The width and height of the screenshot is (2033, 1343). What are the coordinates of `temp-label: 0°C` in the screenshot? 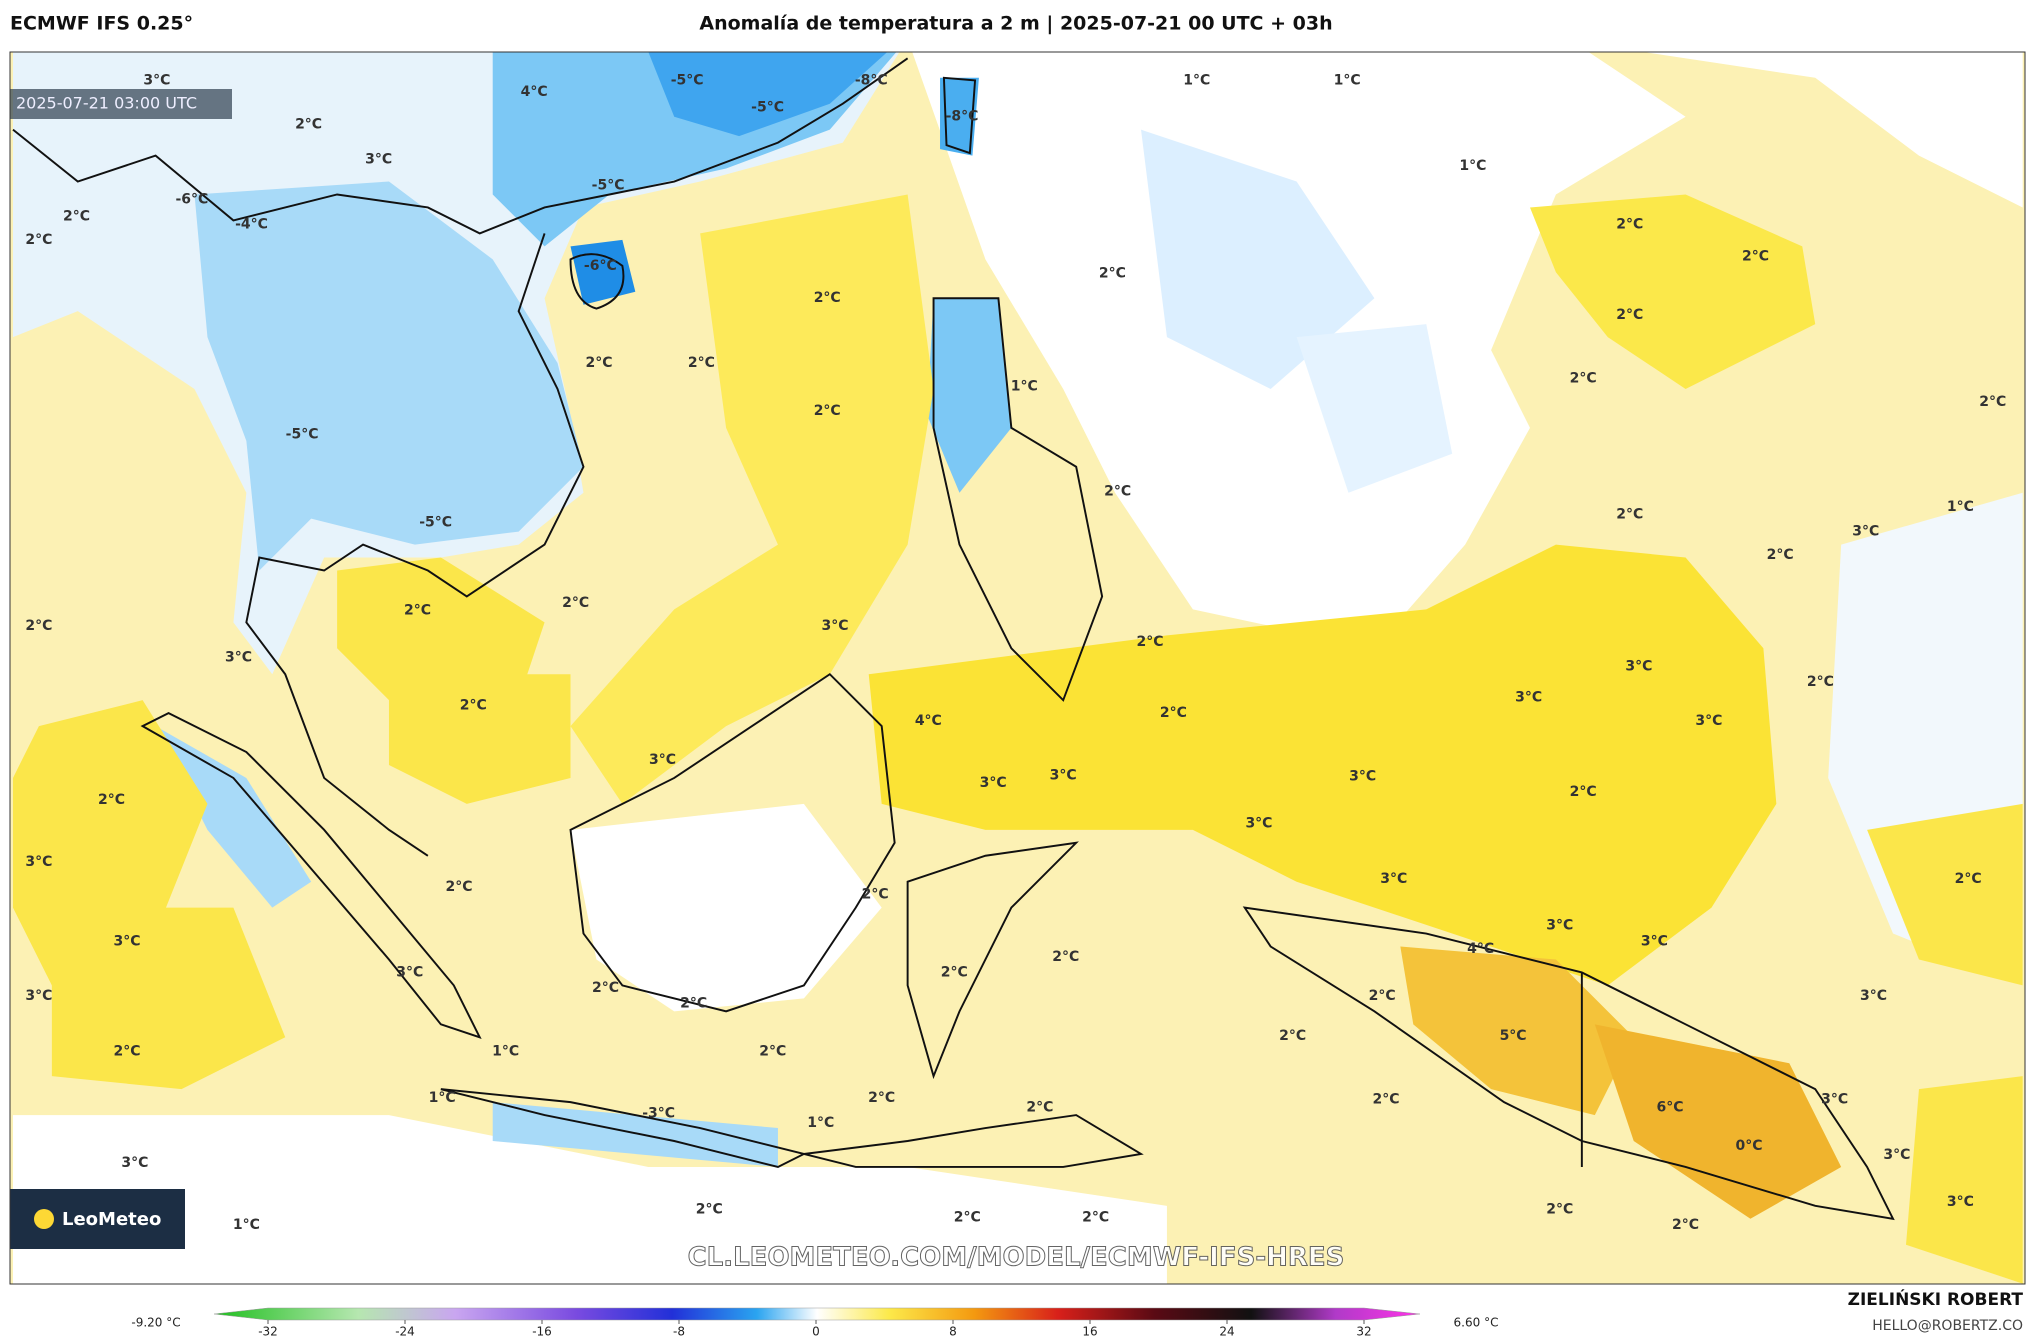 It's located at (1749, 1146).